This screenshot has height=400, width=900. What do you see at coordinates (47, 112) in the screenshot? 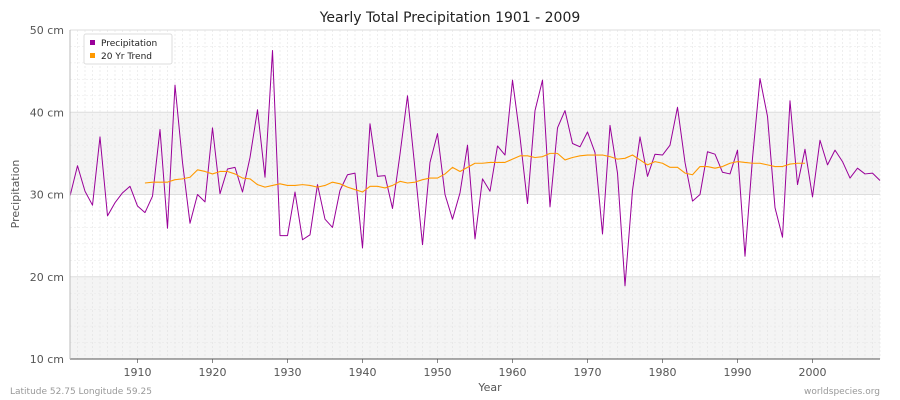
I see `y-tick-label: 40 cm` at bounding box center [47, 112].